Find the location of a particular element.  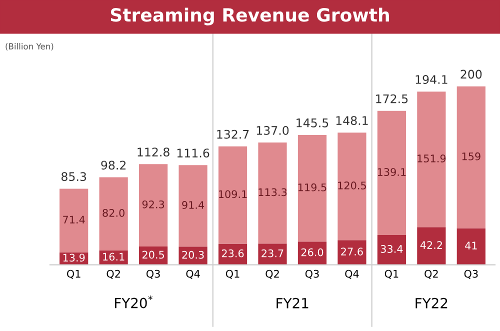

total-label: 85.3 is located at coordinates (73, 177).